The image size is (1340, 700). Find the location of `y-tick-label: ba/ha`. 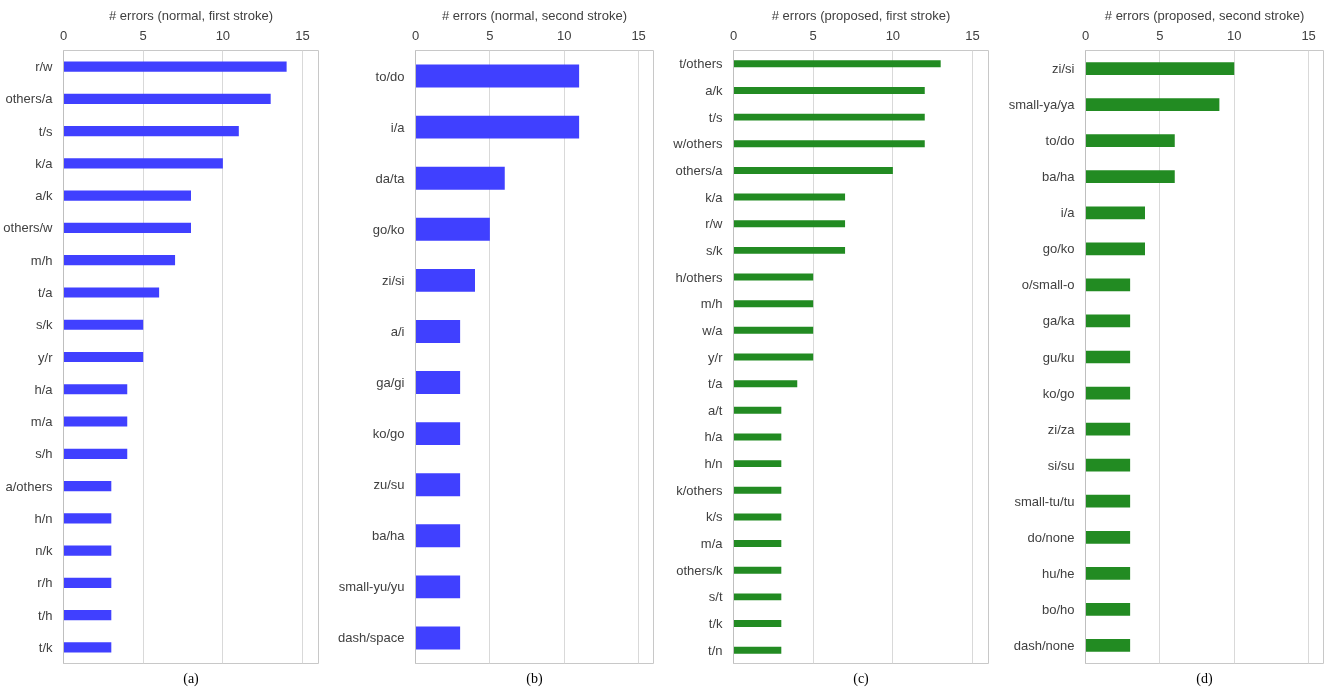

y-tick-label: ba/ha is located at coordinates (388, 536).